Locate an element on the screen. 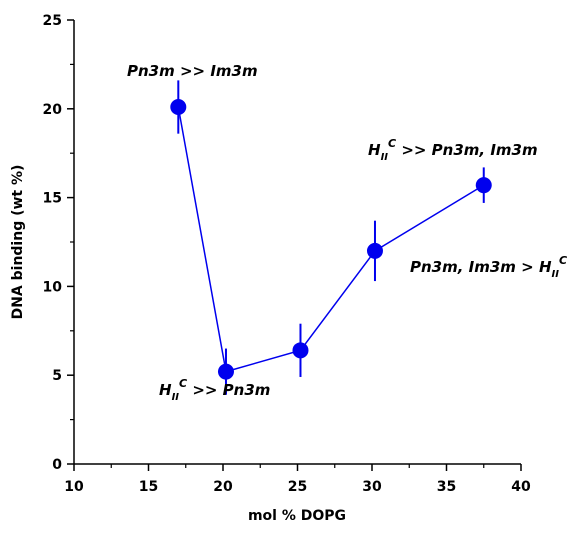 The width and height of the screenshot is (582, 533). annotation: HII C >> Pn3m, Im3m is located at coordinates (453, 150).